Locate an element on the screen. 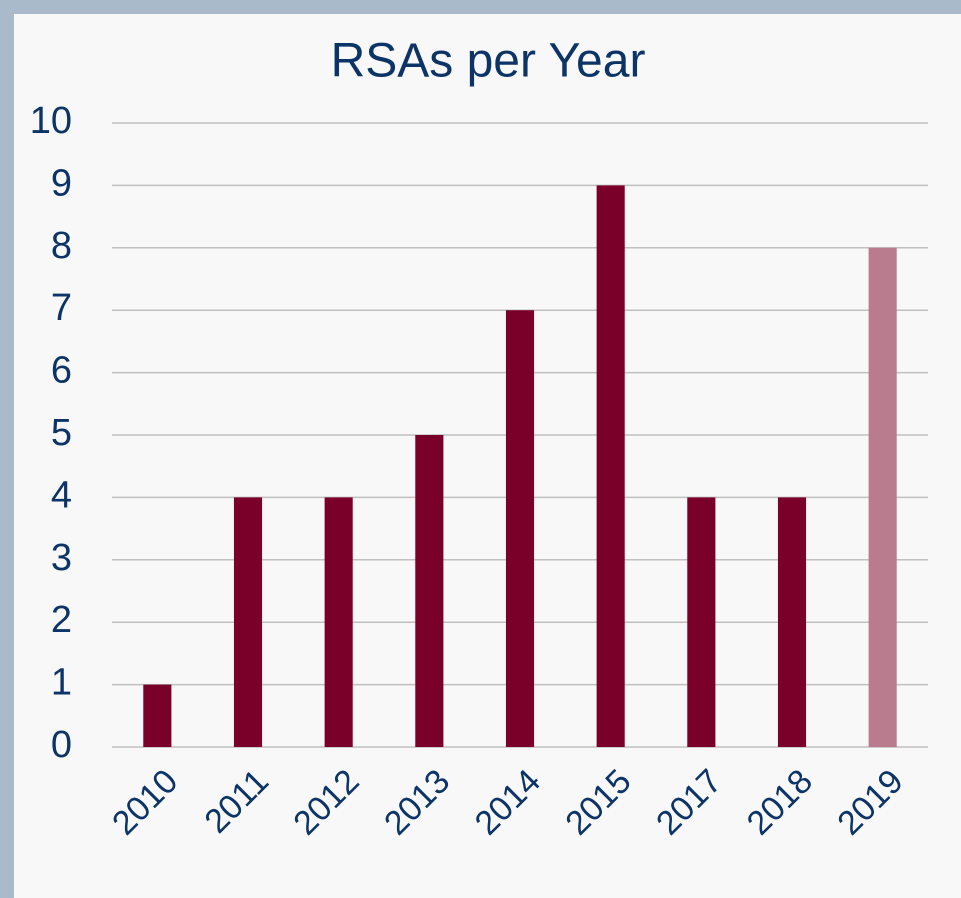 The height and width of the screenshot is (898, 961). y-tick-label: 1 is located at coordinates (61, 683).